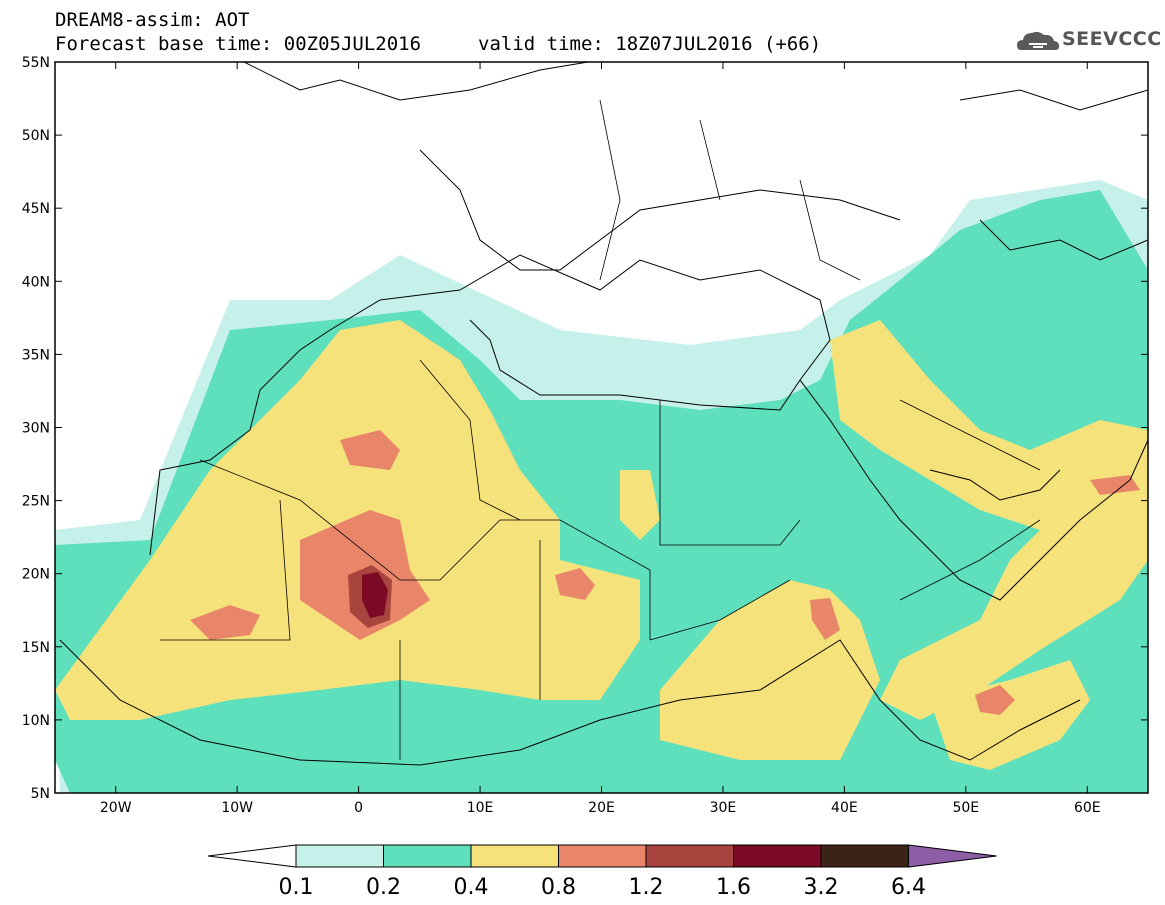 Image resolution: width=1165 pixels, height=905 pixels. What do you see at coordinates (237, 808) in the screenshot?
I see `lon-label: 10W` at bounding box center [237, 808].